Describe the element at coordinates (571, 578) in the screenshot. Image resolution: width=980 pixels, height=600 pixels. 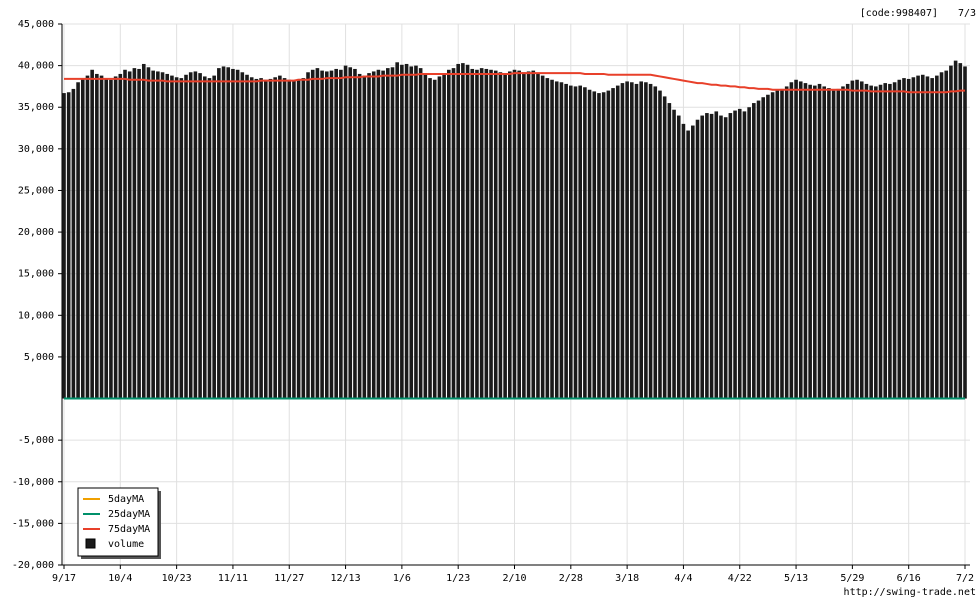
I see `x-tick-label: 2/28` at that location.